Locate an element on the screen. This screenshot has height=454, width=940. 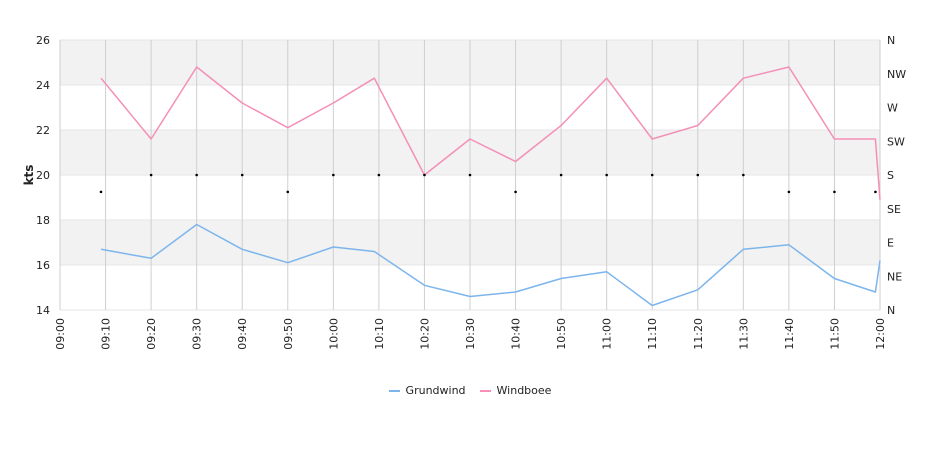
x-tick-label: 09:20 is located at coordinates (151, 334).